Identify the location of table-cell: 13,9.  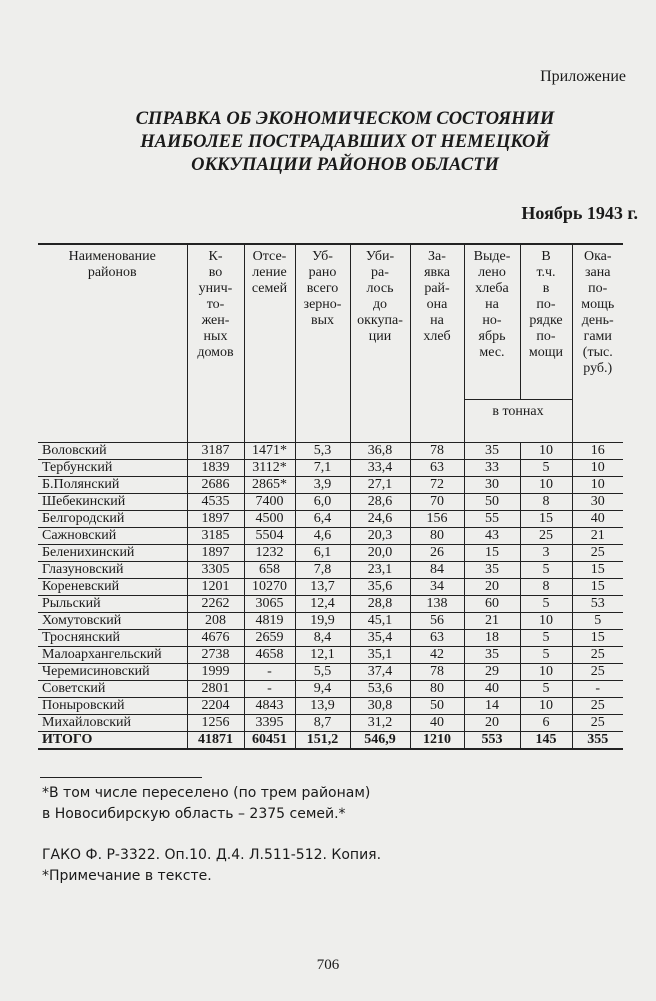
(322, 706).